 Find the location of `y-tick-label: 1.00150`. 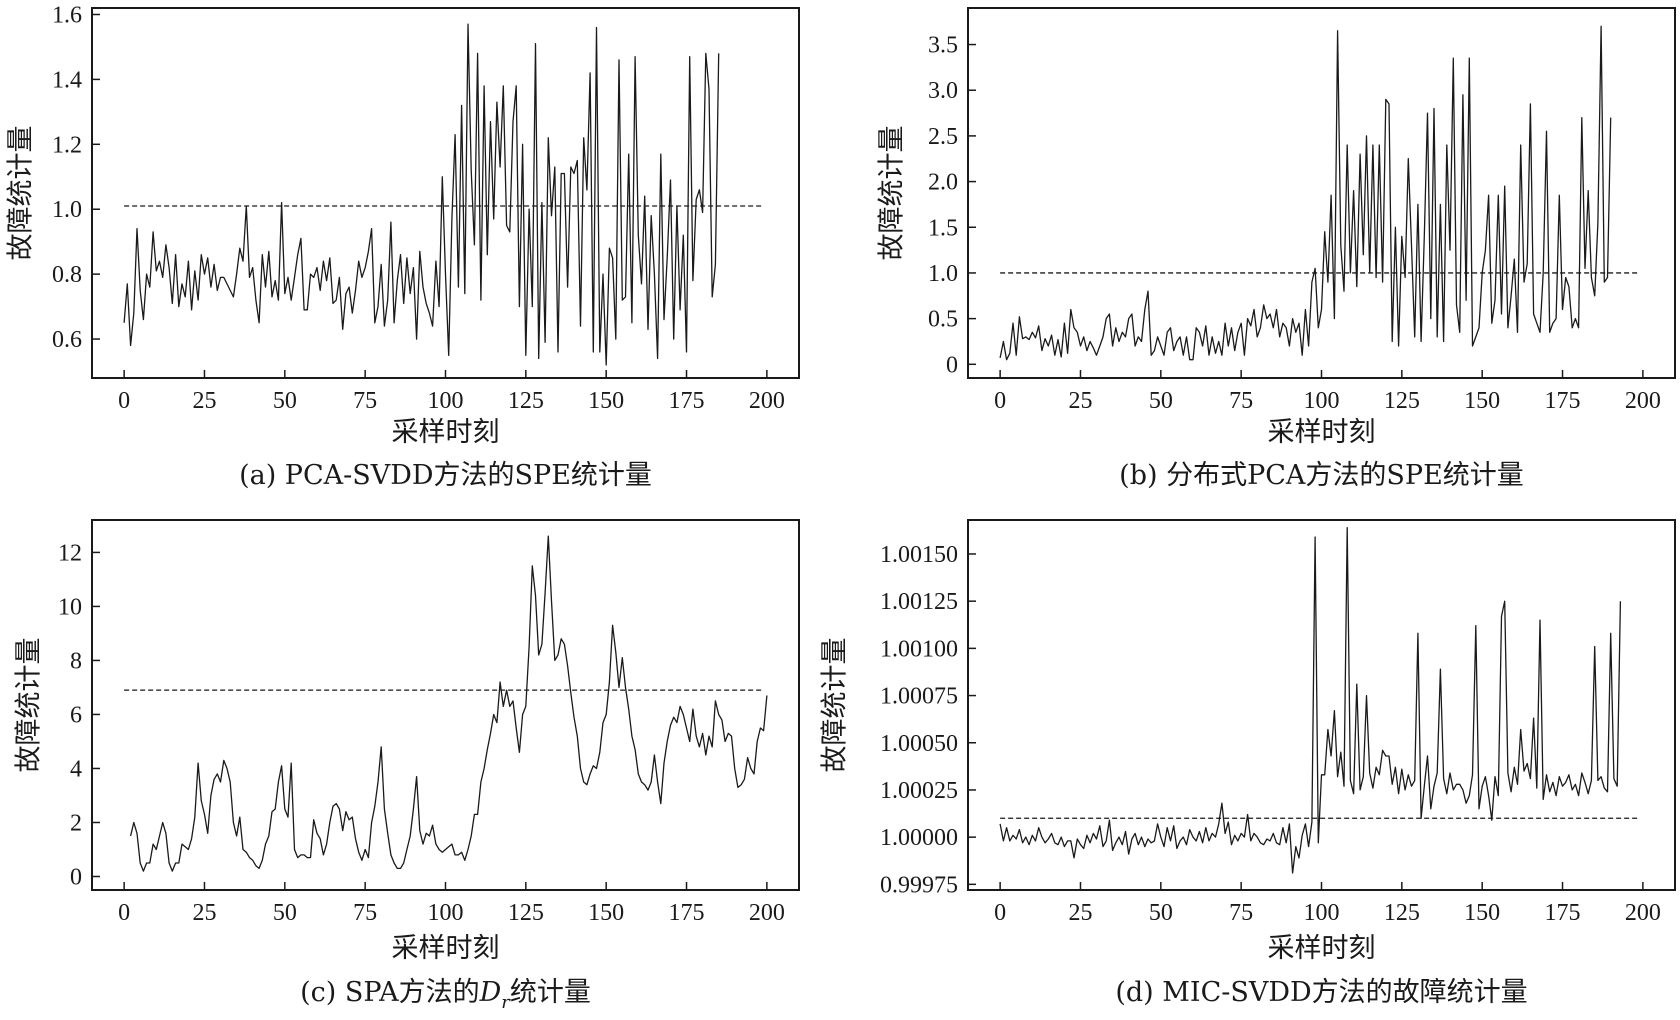

y-tick-label: 1.00150 is located at coordinates (919, 555).